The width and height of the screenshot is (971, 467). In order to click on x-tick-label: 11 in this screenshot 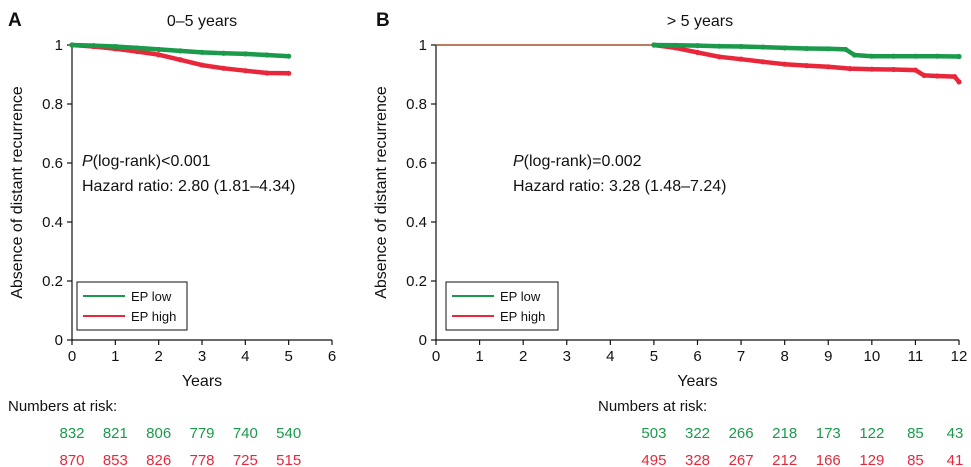, I will do `click(916, 356)`.